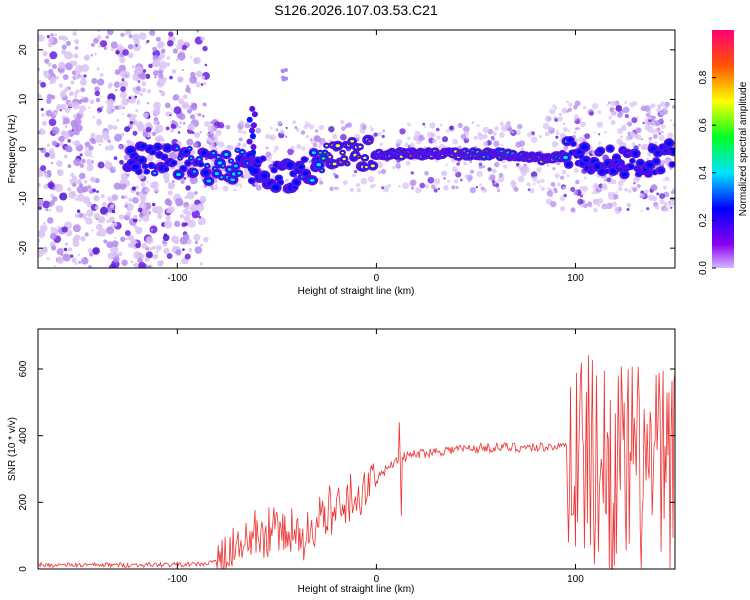 Image resolution: width=750 pixels, height=600 pixels. What do you see at coordinates (377, 278) in the screenshot?
I see `spectrogram-x-tick-label: 0` at bounding box center [377, 278].